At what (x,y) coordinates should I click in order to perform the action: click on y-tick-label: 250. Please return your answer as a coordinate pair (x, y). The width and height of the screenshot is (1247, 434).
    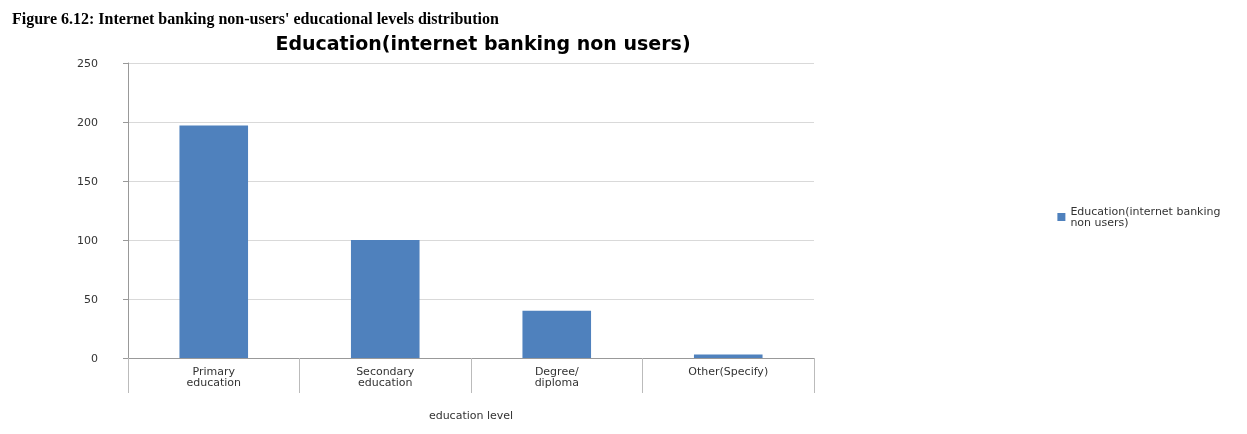
    Looking at the image, I should click on (87, 63).